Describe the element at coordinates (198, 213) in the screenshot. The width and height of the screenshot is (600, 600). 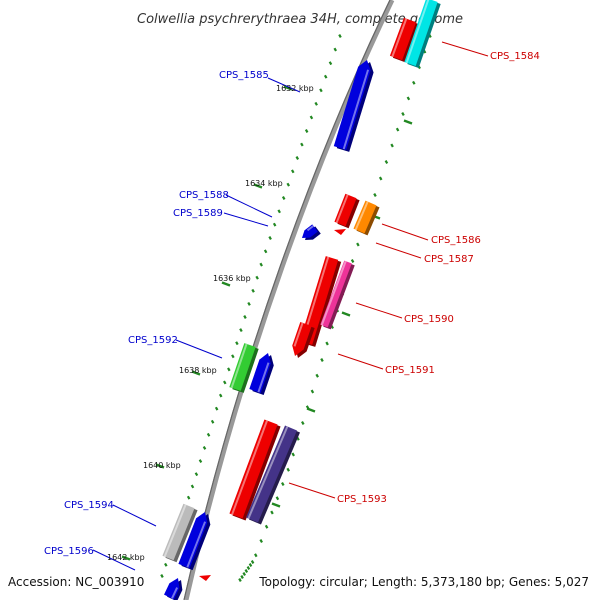
I see `gene-label-cps-1589: CPS_1589` at that location.